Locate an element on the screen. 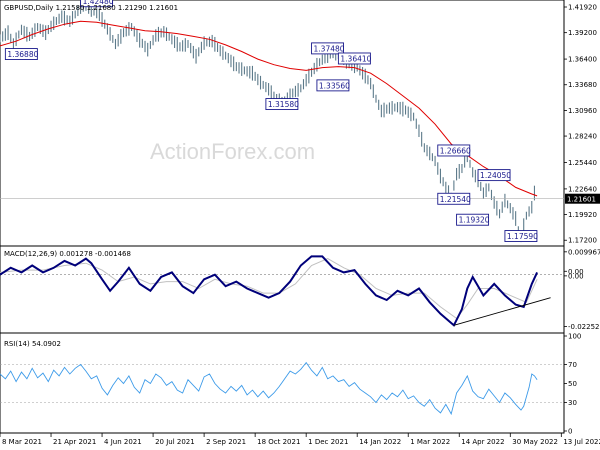 The image size is (600, 450). annotation-label: 1.33560 is located at coordinates (334, 85).